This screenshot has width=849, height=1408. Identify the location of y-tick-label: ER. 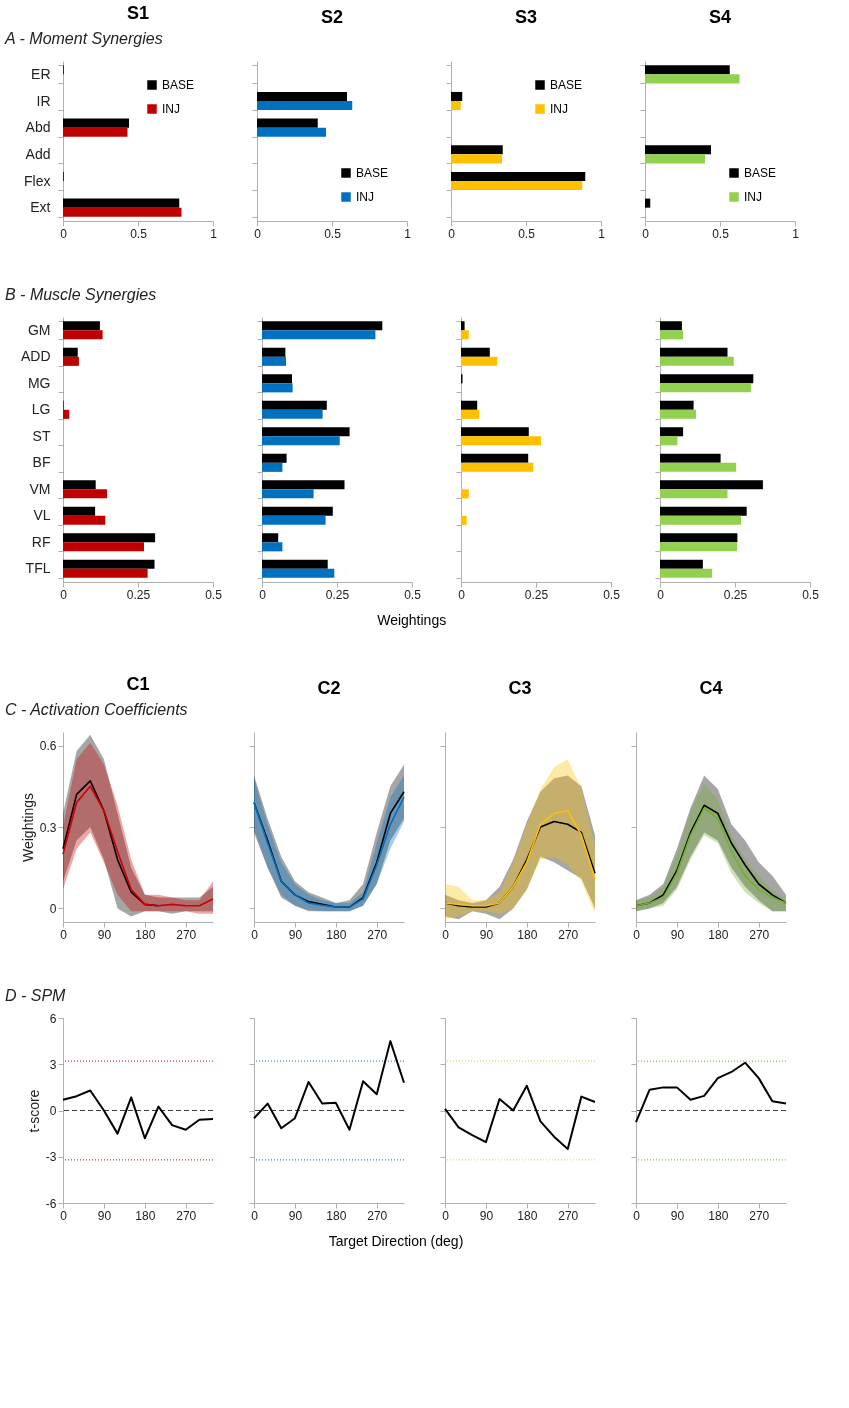
(41, 73).